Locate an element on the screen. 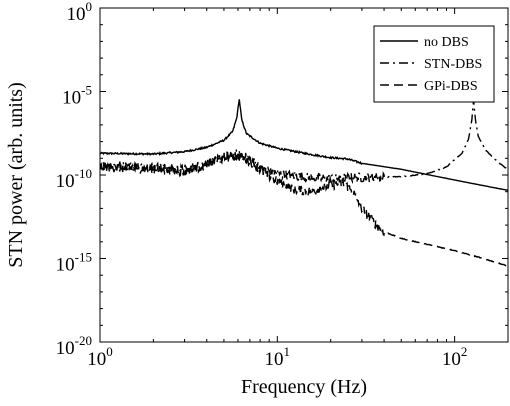  y-tick-label: 10⁻¹⁰ is located at coordinates (74, 179).